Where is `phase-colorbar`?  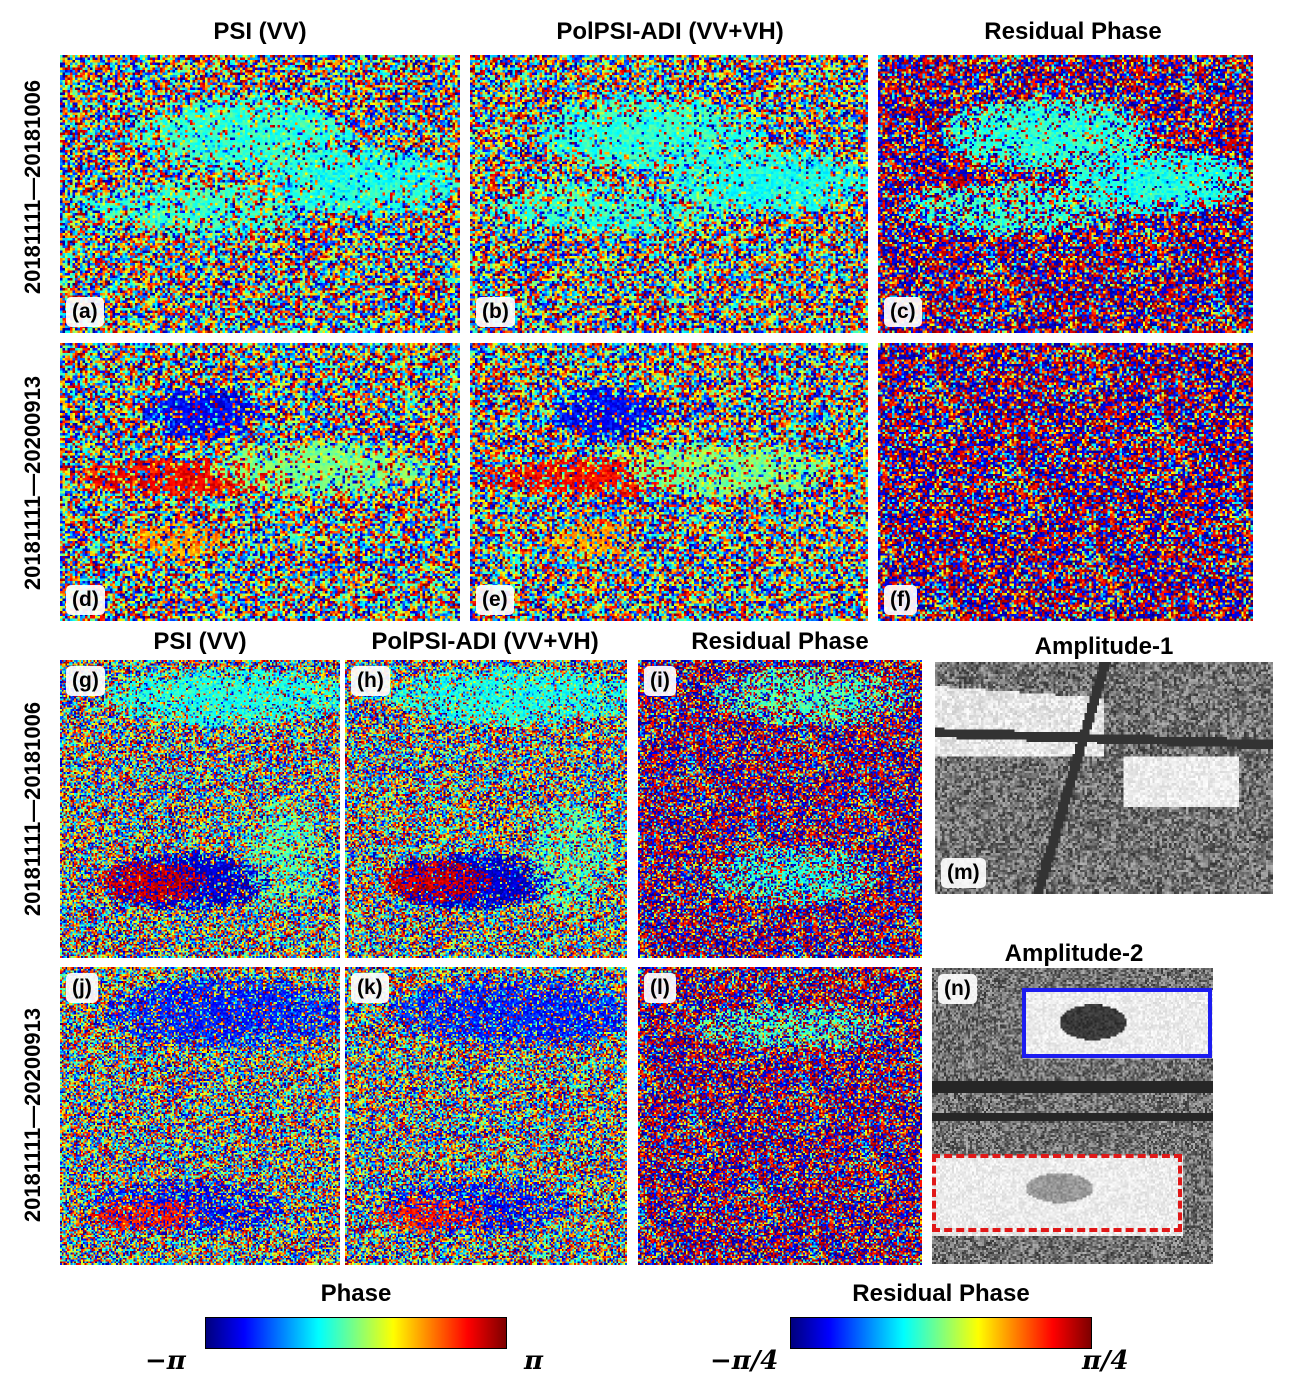 phase-colorbar is located at coordinates (356, 1333).